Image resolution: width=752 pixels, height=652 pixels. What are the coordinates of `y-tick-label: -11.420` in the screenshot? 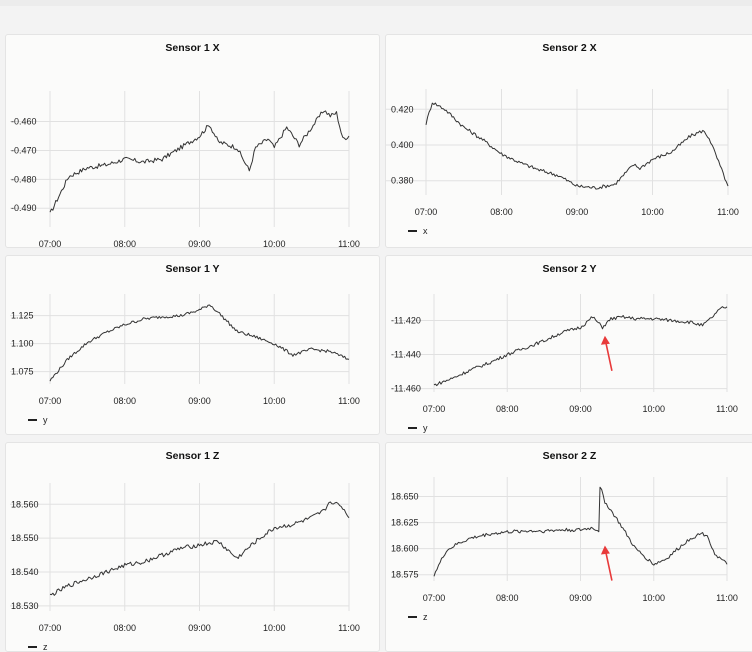 It's located at (406, 320).